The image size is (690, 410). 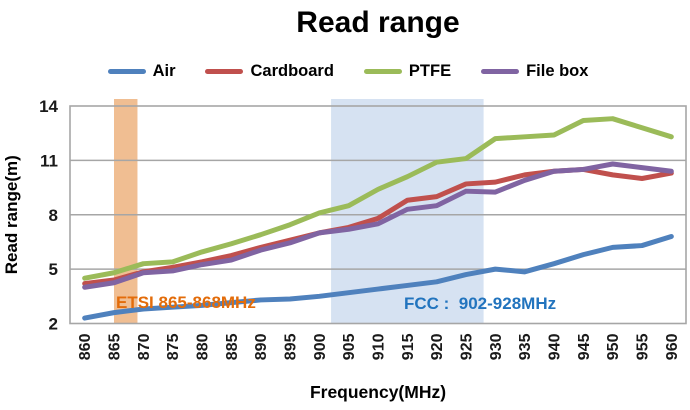 I want to click on legend-item-air: Air, so click(x=141, y=70).